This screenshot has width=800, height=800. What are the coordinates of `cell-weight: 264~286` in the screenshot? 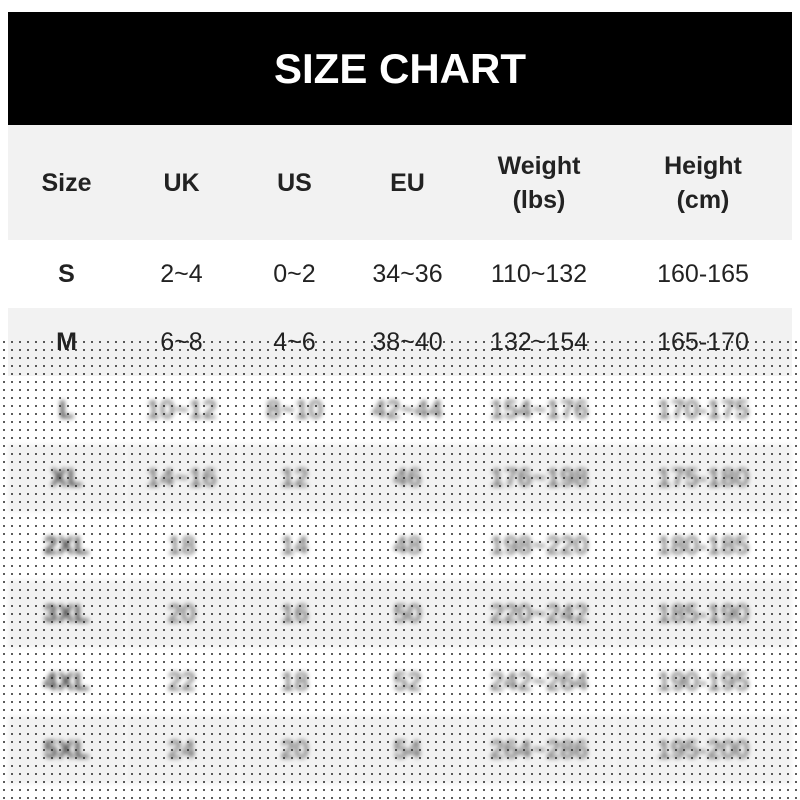 It's located at (539, 750).